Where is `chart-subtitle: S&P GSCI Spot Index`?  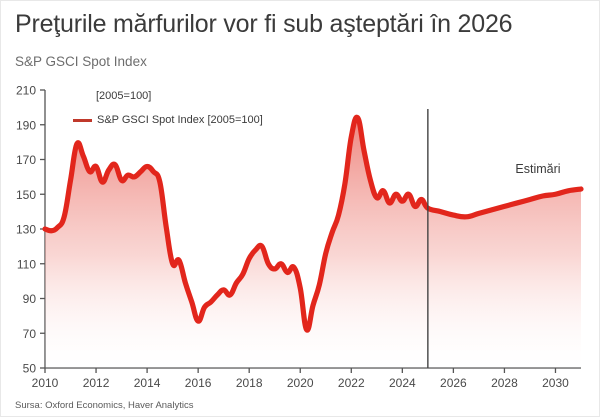 chart-subtitle: S&P GSCI Spot Index is located at coordinates (81, 61).